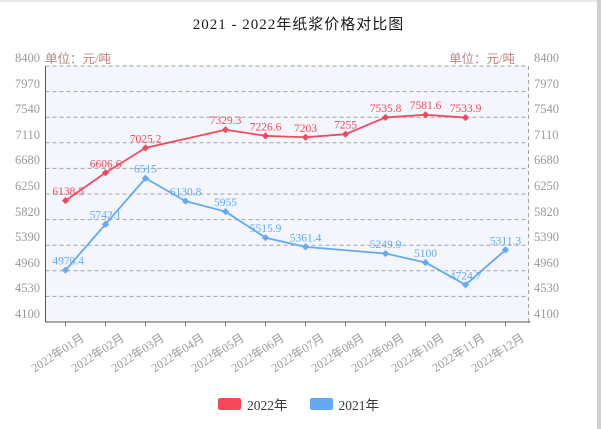 This screenshot has height=429, width=601. Describe the element at coordinates (482, 59) in the screenshot. I see `unit-label-right: 单位：元/吨` at that location.